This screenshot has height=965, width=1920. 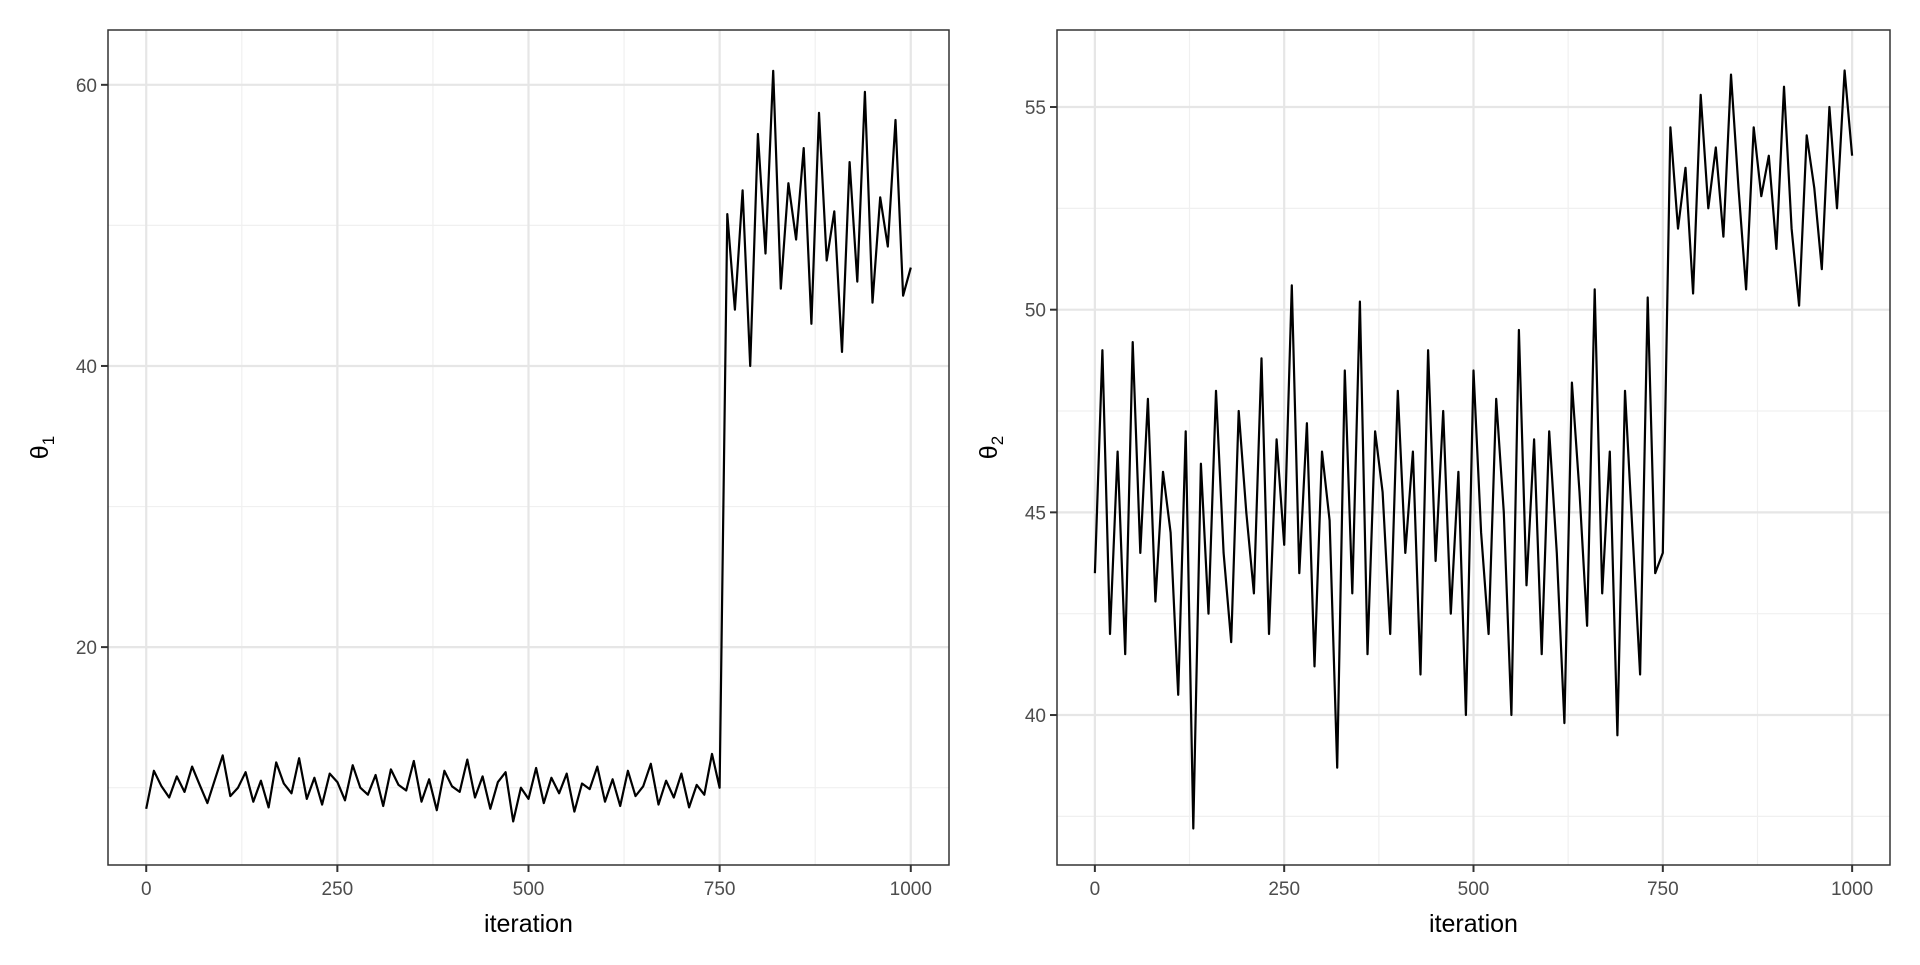 What do you see at coordinates (1035, 513) in the screenshot?
I see `y-tick-label: 45` at bounding box center [1035, 513].